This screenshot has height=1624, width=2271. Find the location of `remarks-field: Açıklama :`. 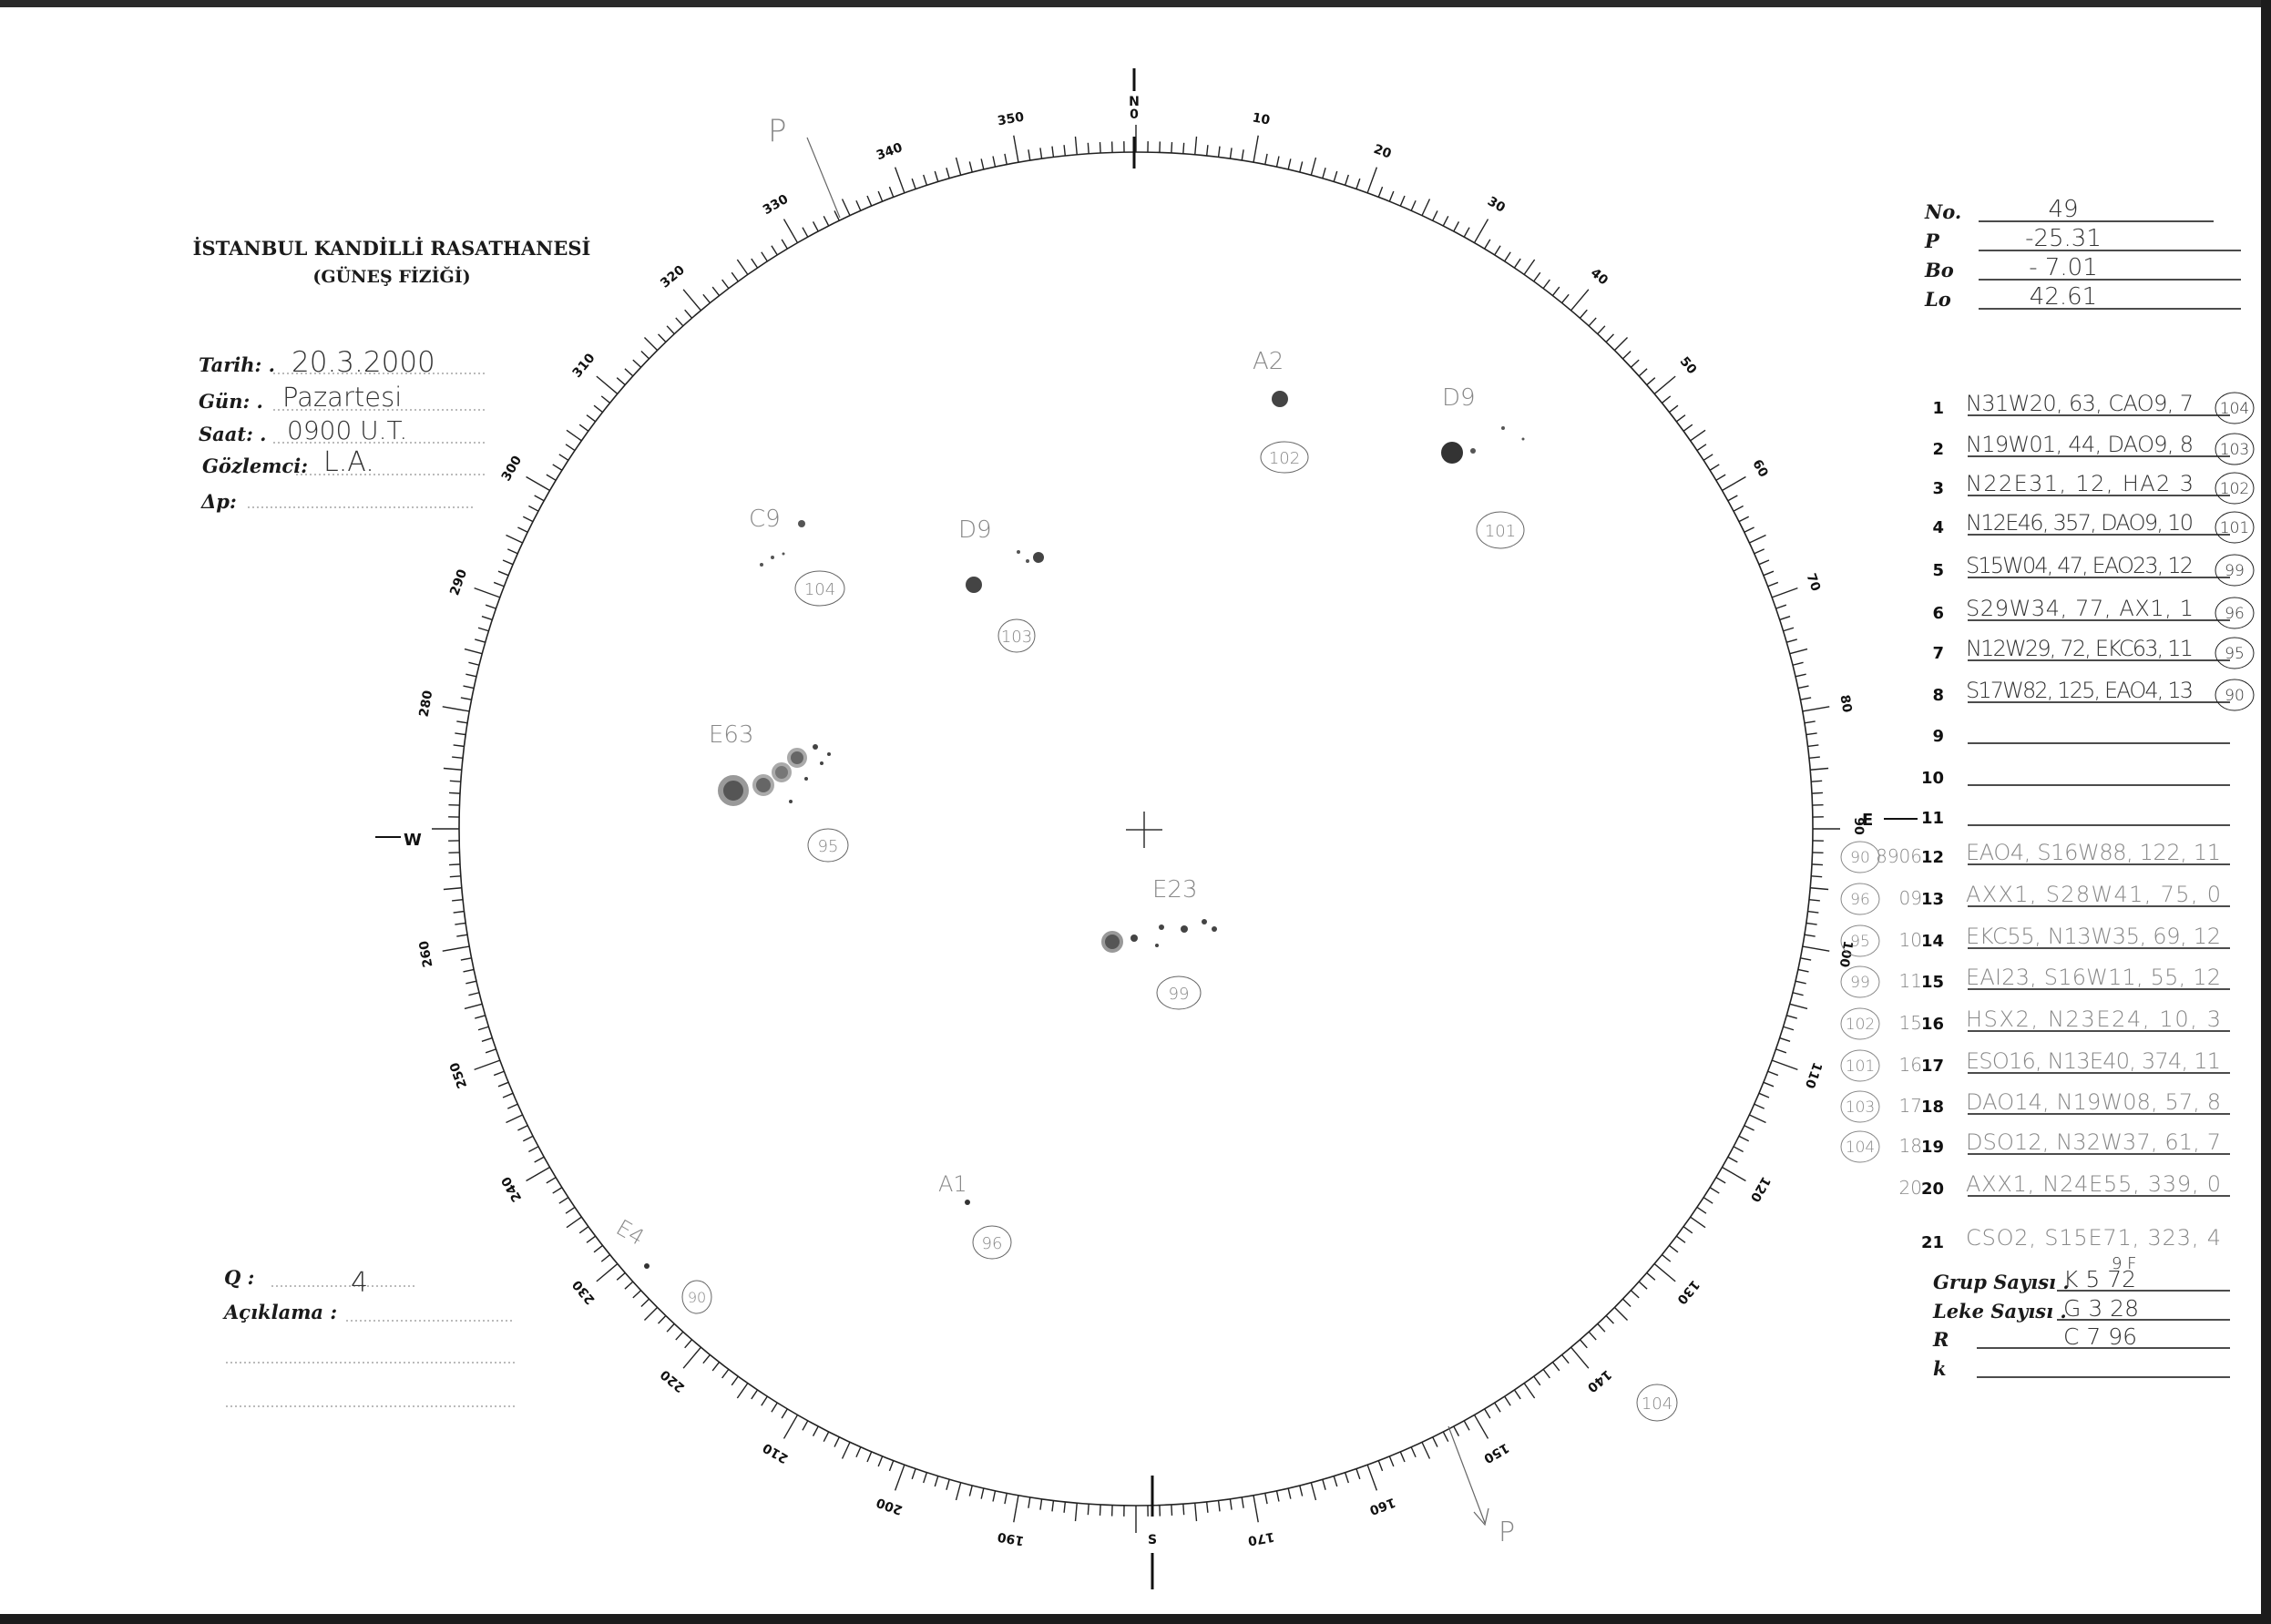

remarks-field: Açıklama : is located at coordinates (369, 1354).